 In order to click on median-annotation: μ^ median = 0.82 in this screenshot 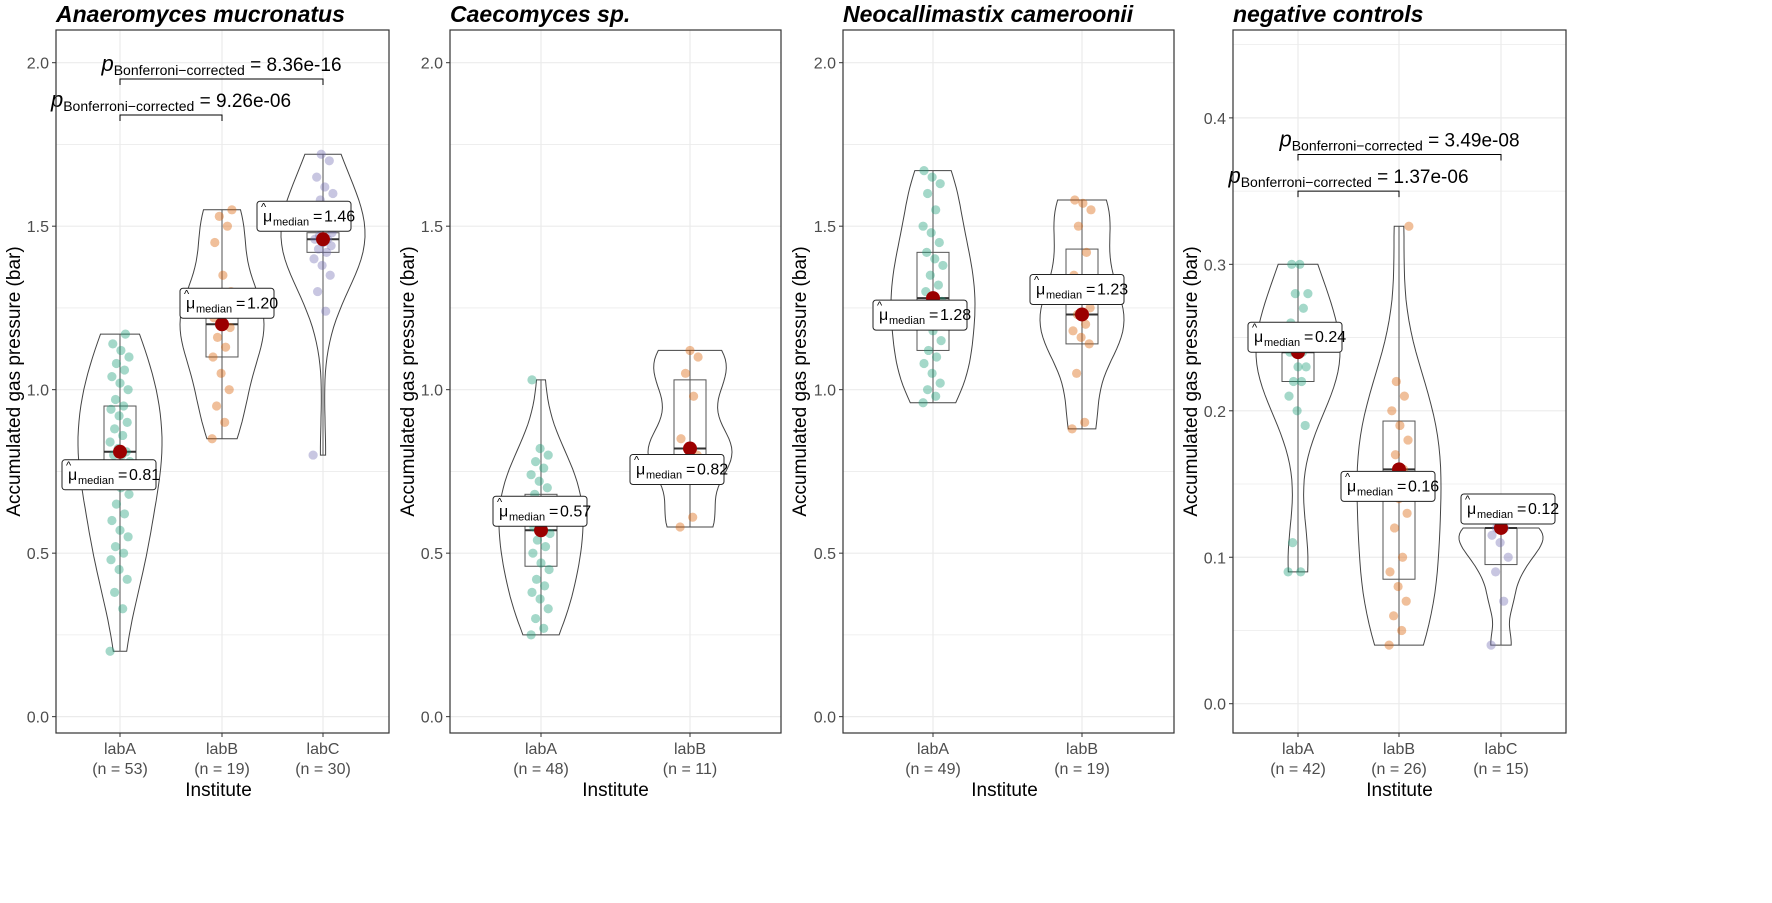, I will do `click(678, 470)`.